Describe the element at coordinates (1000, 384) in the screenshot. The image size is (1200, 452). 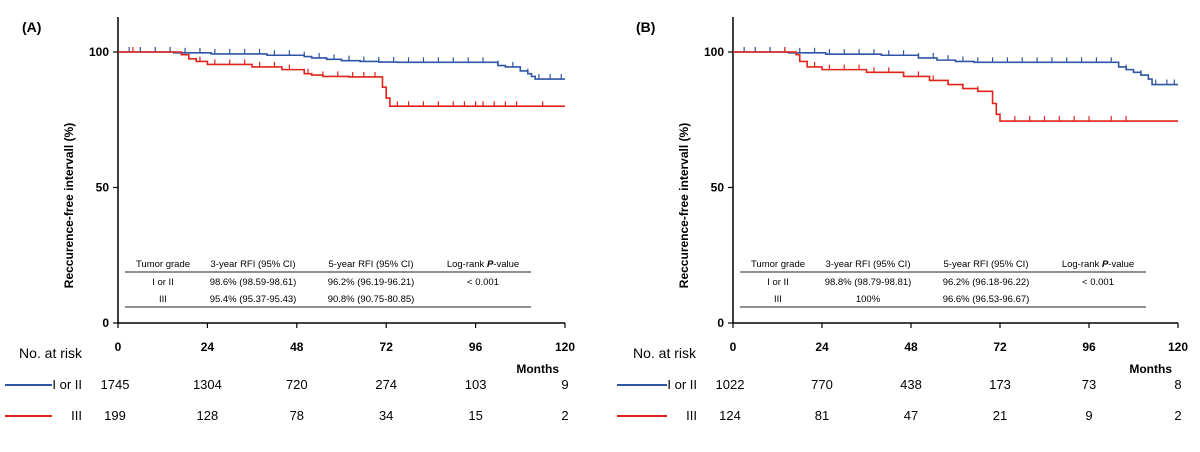
I see `risk-value: 173` at that location.